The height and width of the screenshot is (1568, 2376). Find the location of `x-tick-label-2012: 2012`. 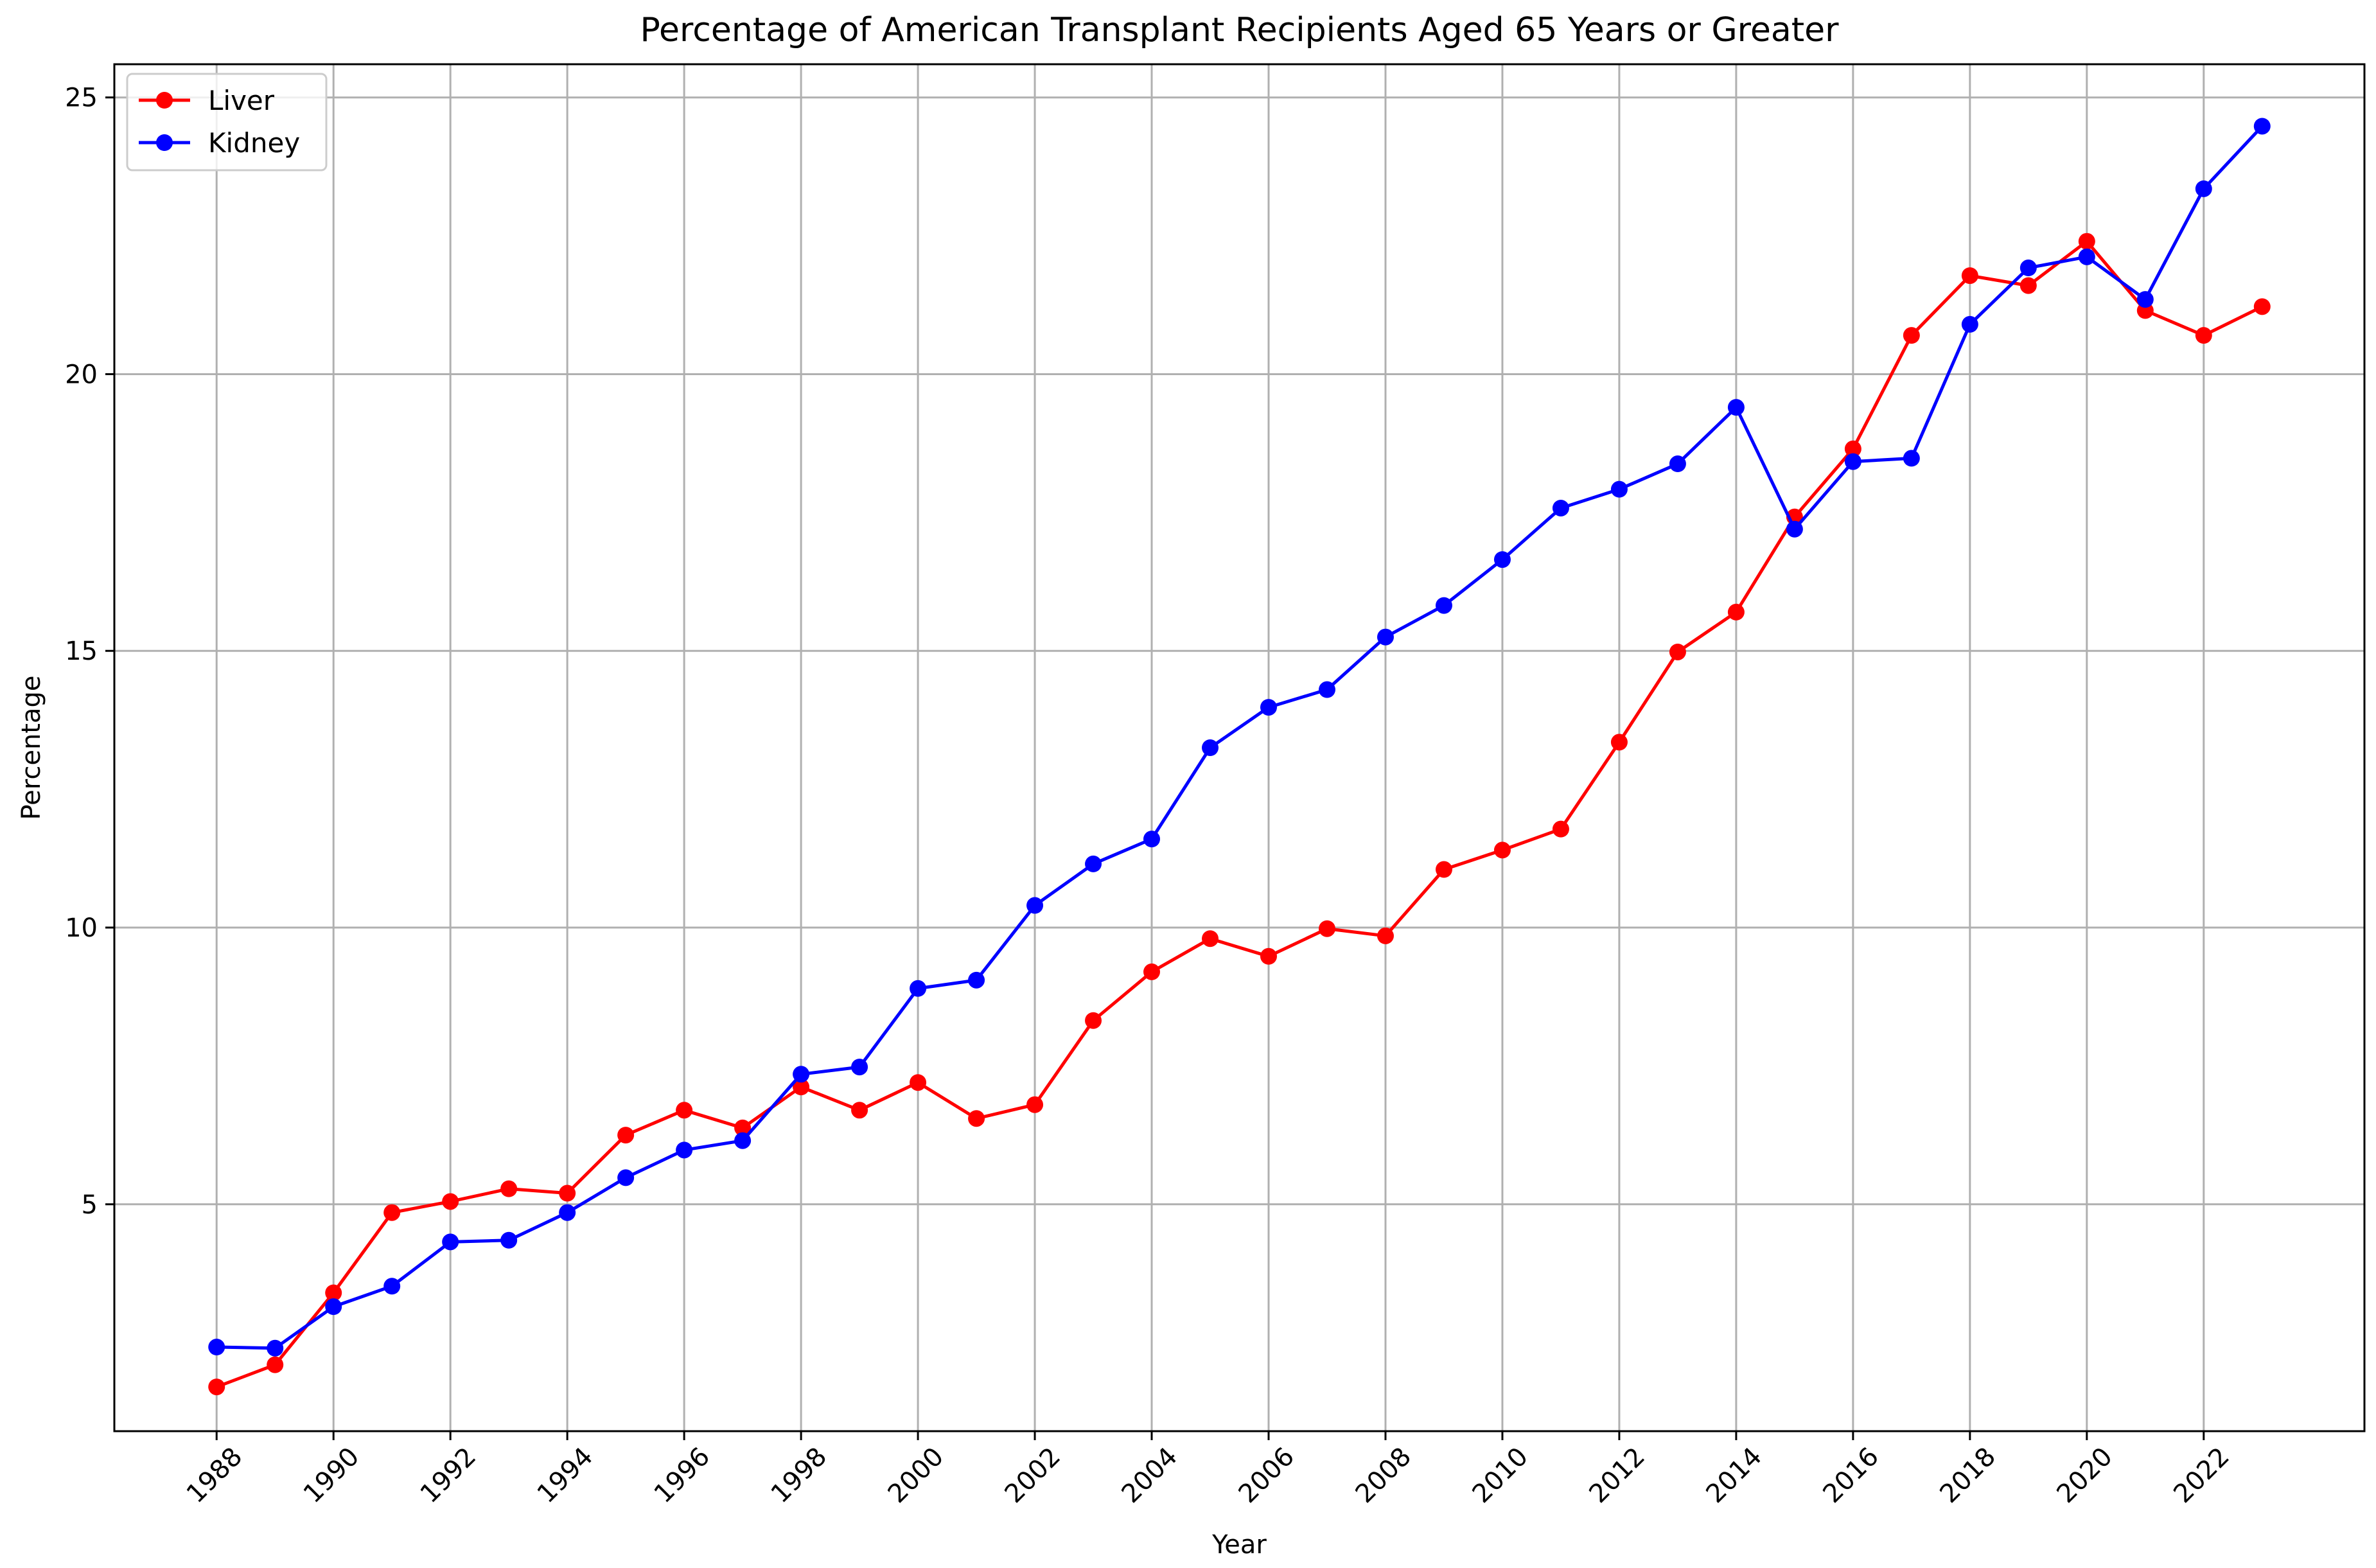

x-tick-label-2012: 2012 is located at coordinates (1617, 1476).